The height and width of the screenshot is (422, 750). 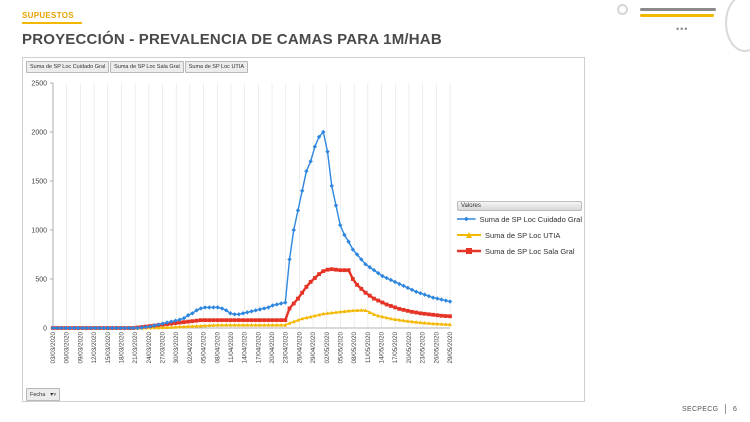 I want to click on legend-label: Suma de SP Loc Sala Gral, so click(x=530, y=251).